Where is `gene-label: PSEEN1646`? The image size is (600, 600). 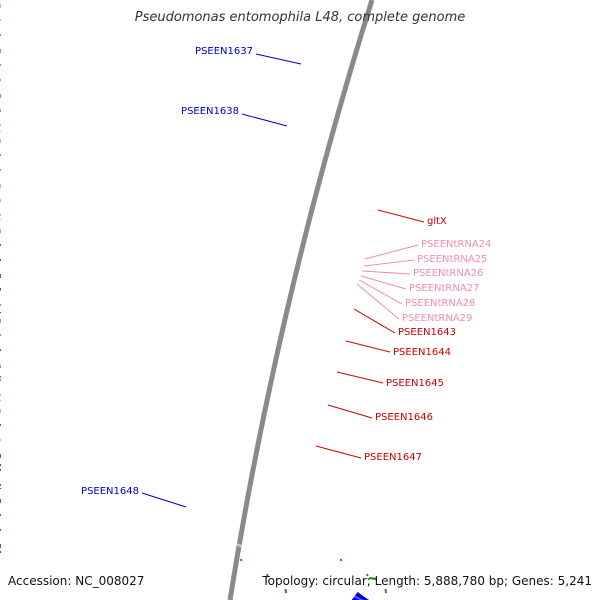 gene-label: PSEEN1646 is located at coordinates (404, 417).